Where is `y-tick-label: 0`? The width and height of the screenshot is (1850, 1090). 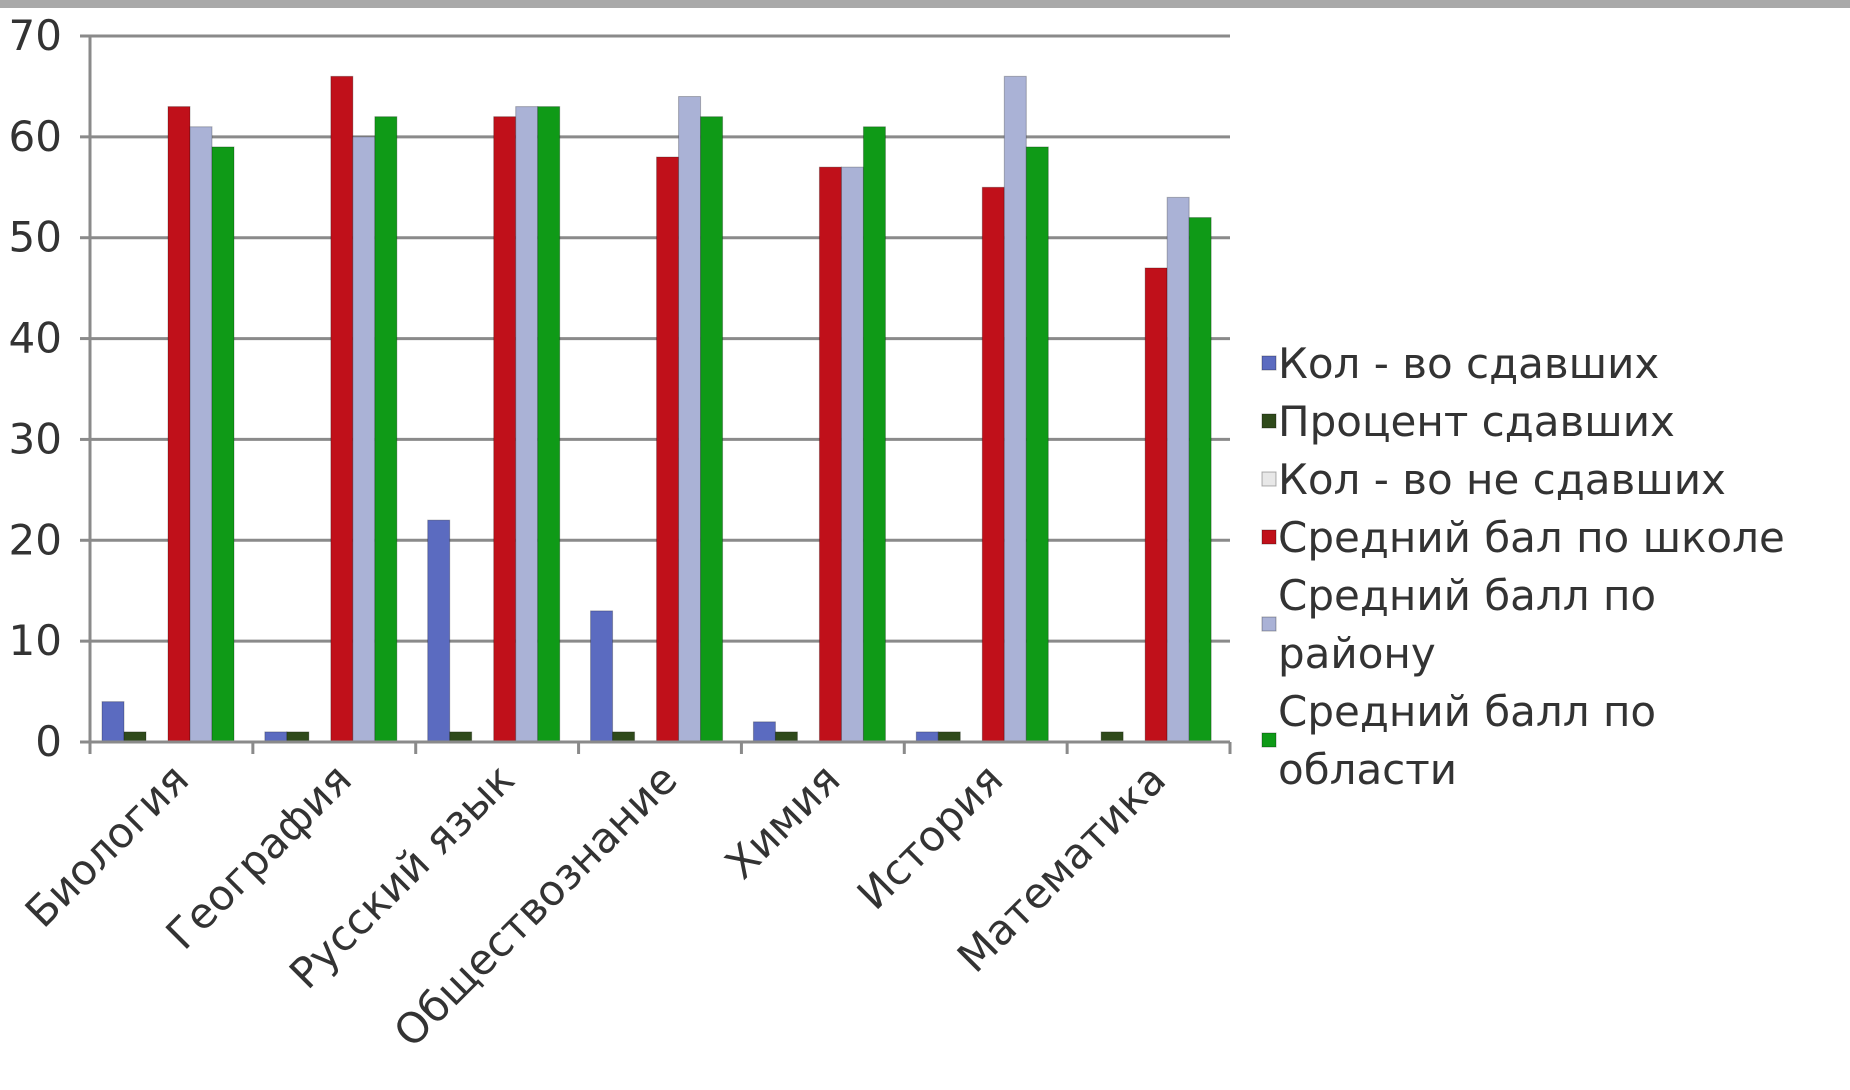
y-tick-label: 0 is located at coordinates (48, 741).